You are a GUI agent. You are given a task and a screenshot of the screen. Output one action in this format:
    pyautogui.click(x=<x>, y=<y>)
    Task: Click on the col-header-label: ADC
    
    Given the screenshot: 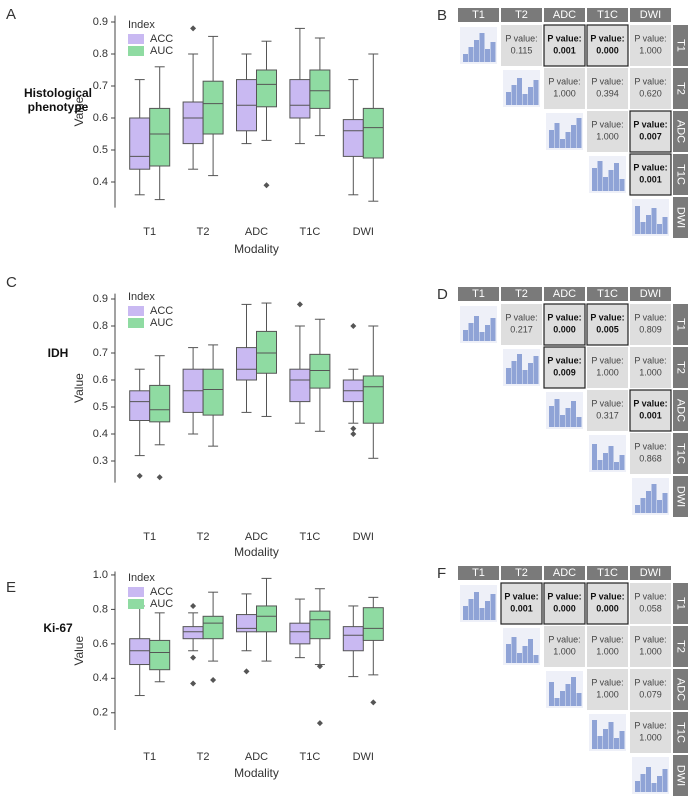 What is the action you would take?
    pyautogui.click(x=564, y=573)
    